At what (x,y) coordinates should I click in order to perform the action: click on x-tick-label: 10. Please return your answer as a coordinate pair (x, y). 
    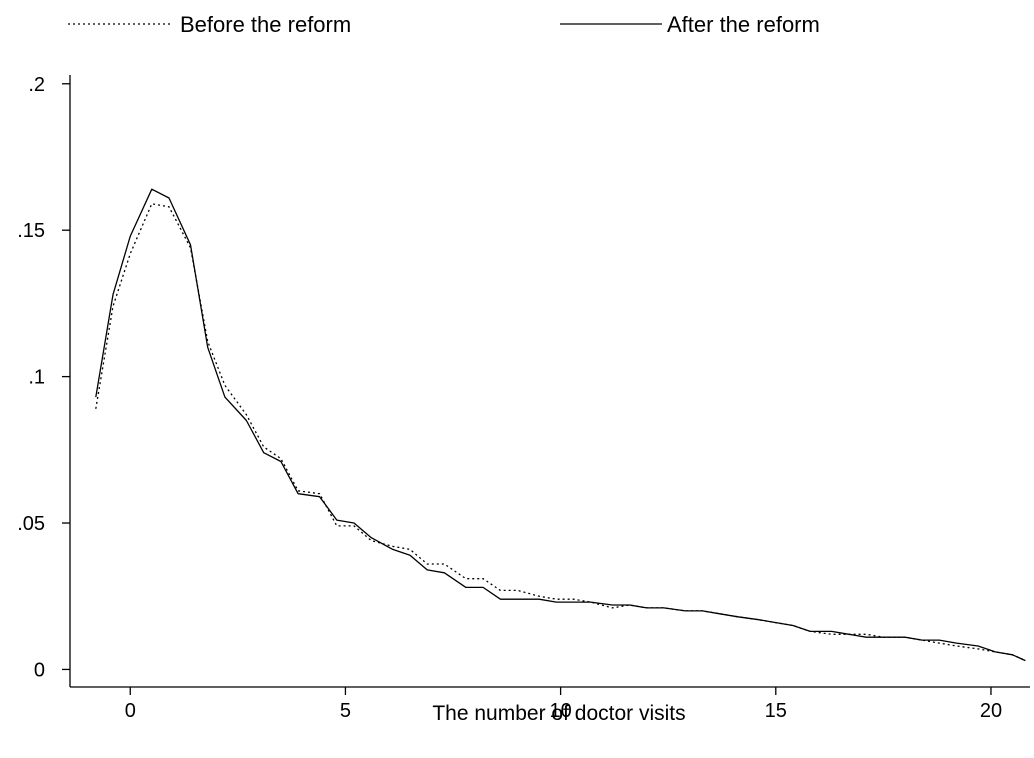
    Looking at the image, I should click on (560, 711).